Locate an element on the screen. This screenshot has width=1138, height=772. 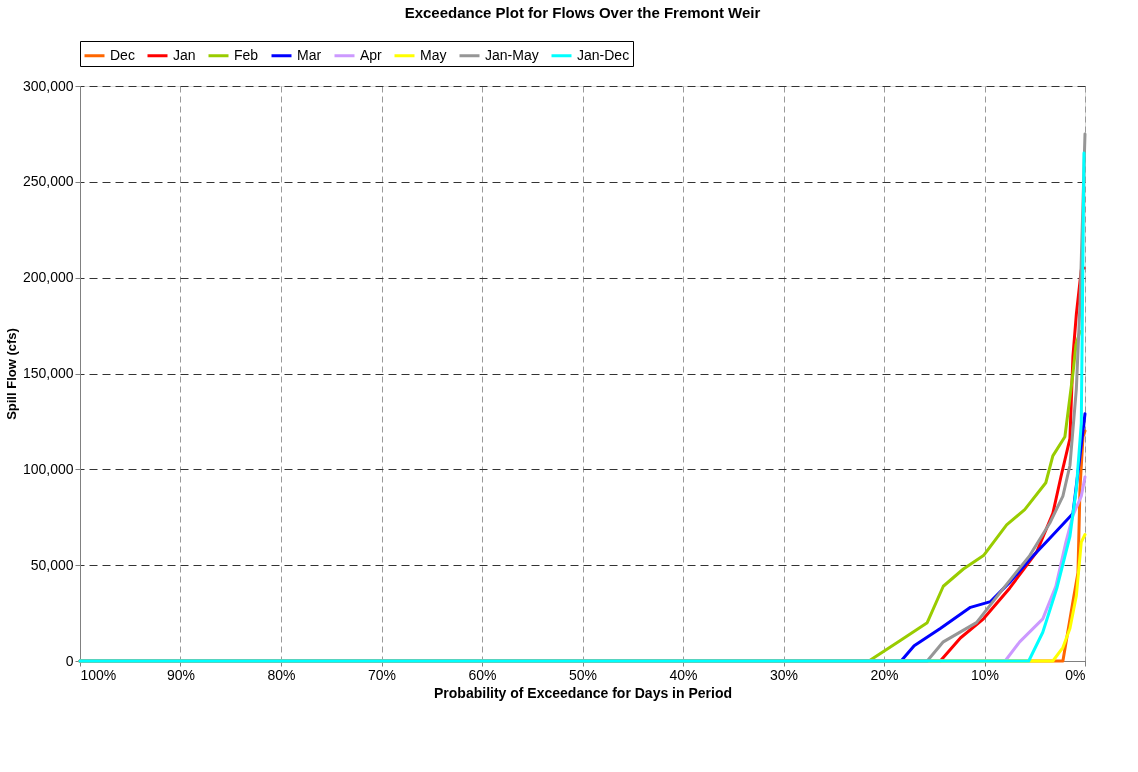
y-tick-label: 200,000 is located at coordinates (48, 277).